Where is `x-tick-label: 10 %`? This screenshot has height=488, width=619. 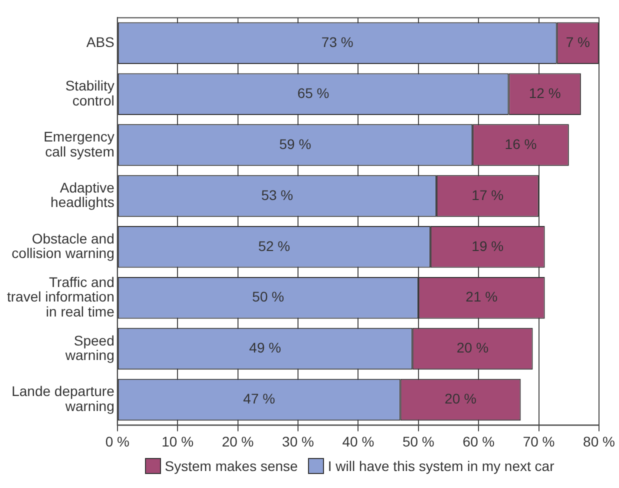
x-tick-label: 10 % is located at coordinates (178, 441).